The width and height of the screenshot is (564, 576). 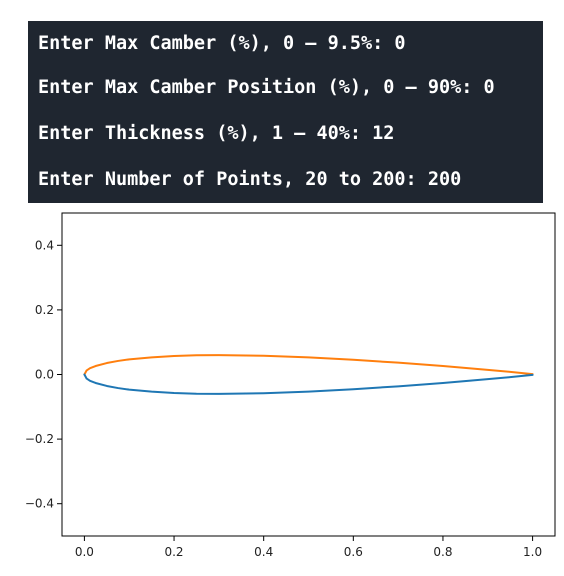 What do you see at coordinates (39, 504) in the screenshot?
I see `y-tick-label: −0.4` at bounding box center [39, 504].